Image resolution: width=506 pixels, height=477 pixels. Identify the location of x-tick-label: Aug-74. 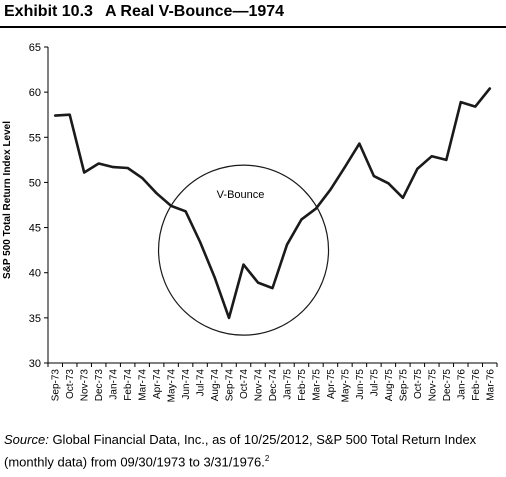
(215, 385).